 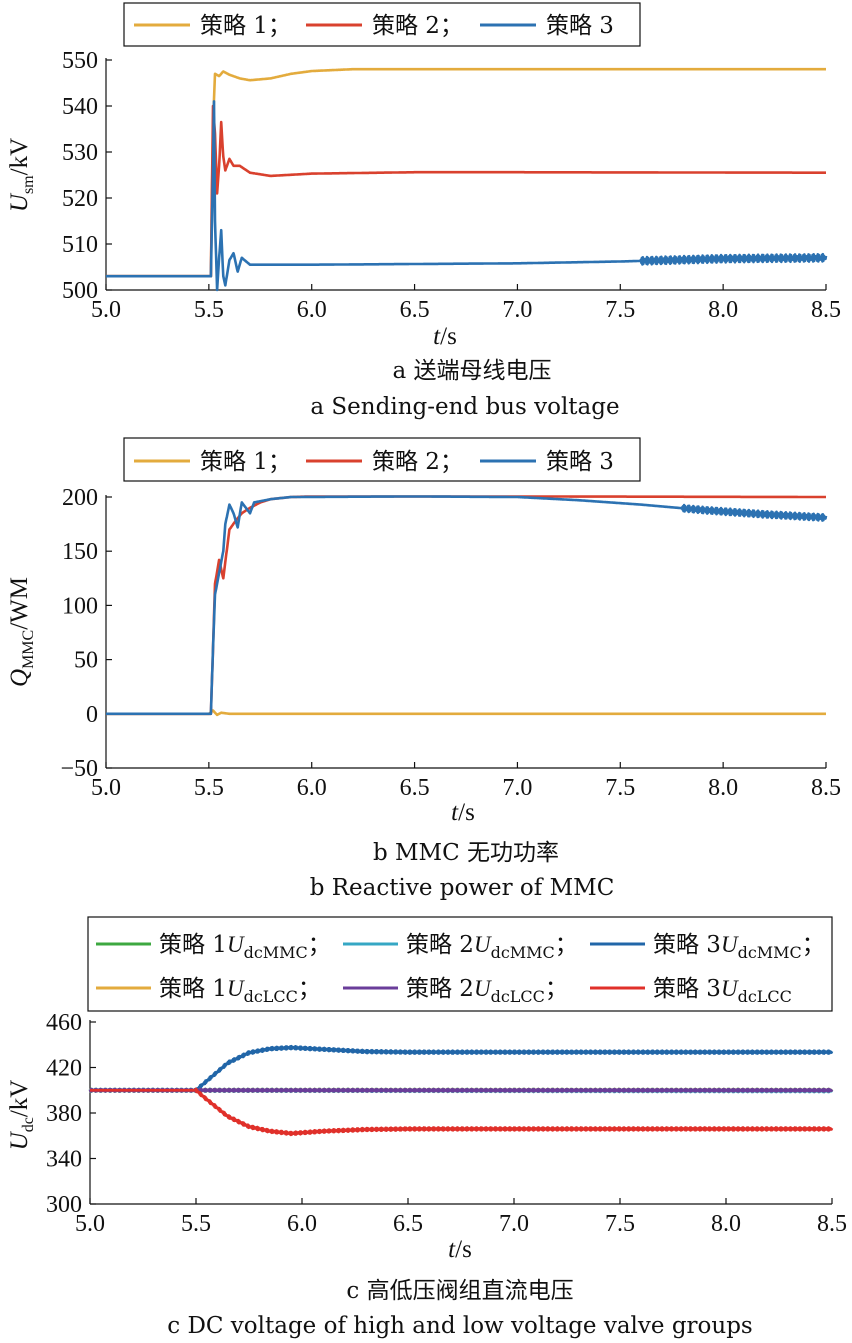 What do you see at coordinates (80, 61) in the screenshot?
I see `y-tick-label: 550` at bounding box center [80, 61].